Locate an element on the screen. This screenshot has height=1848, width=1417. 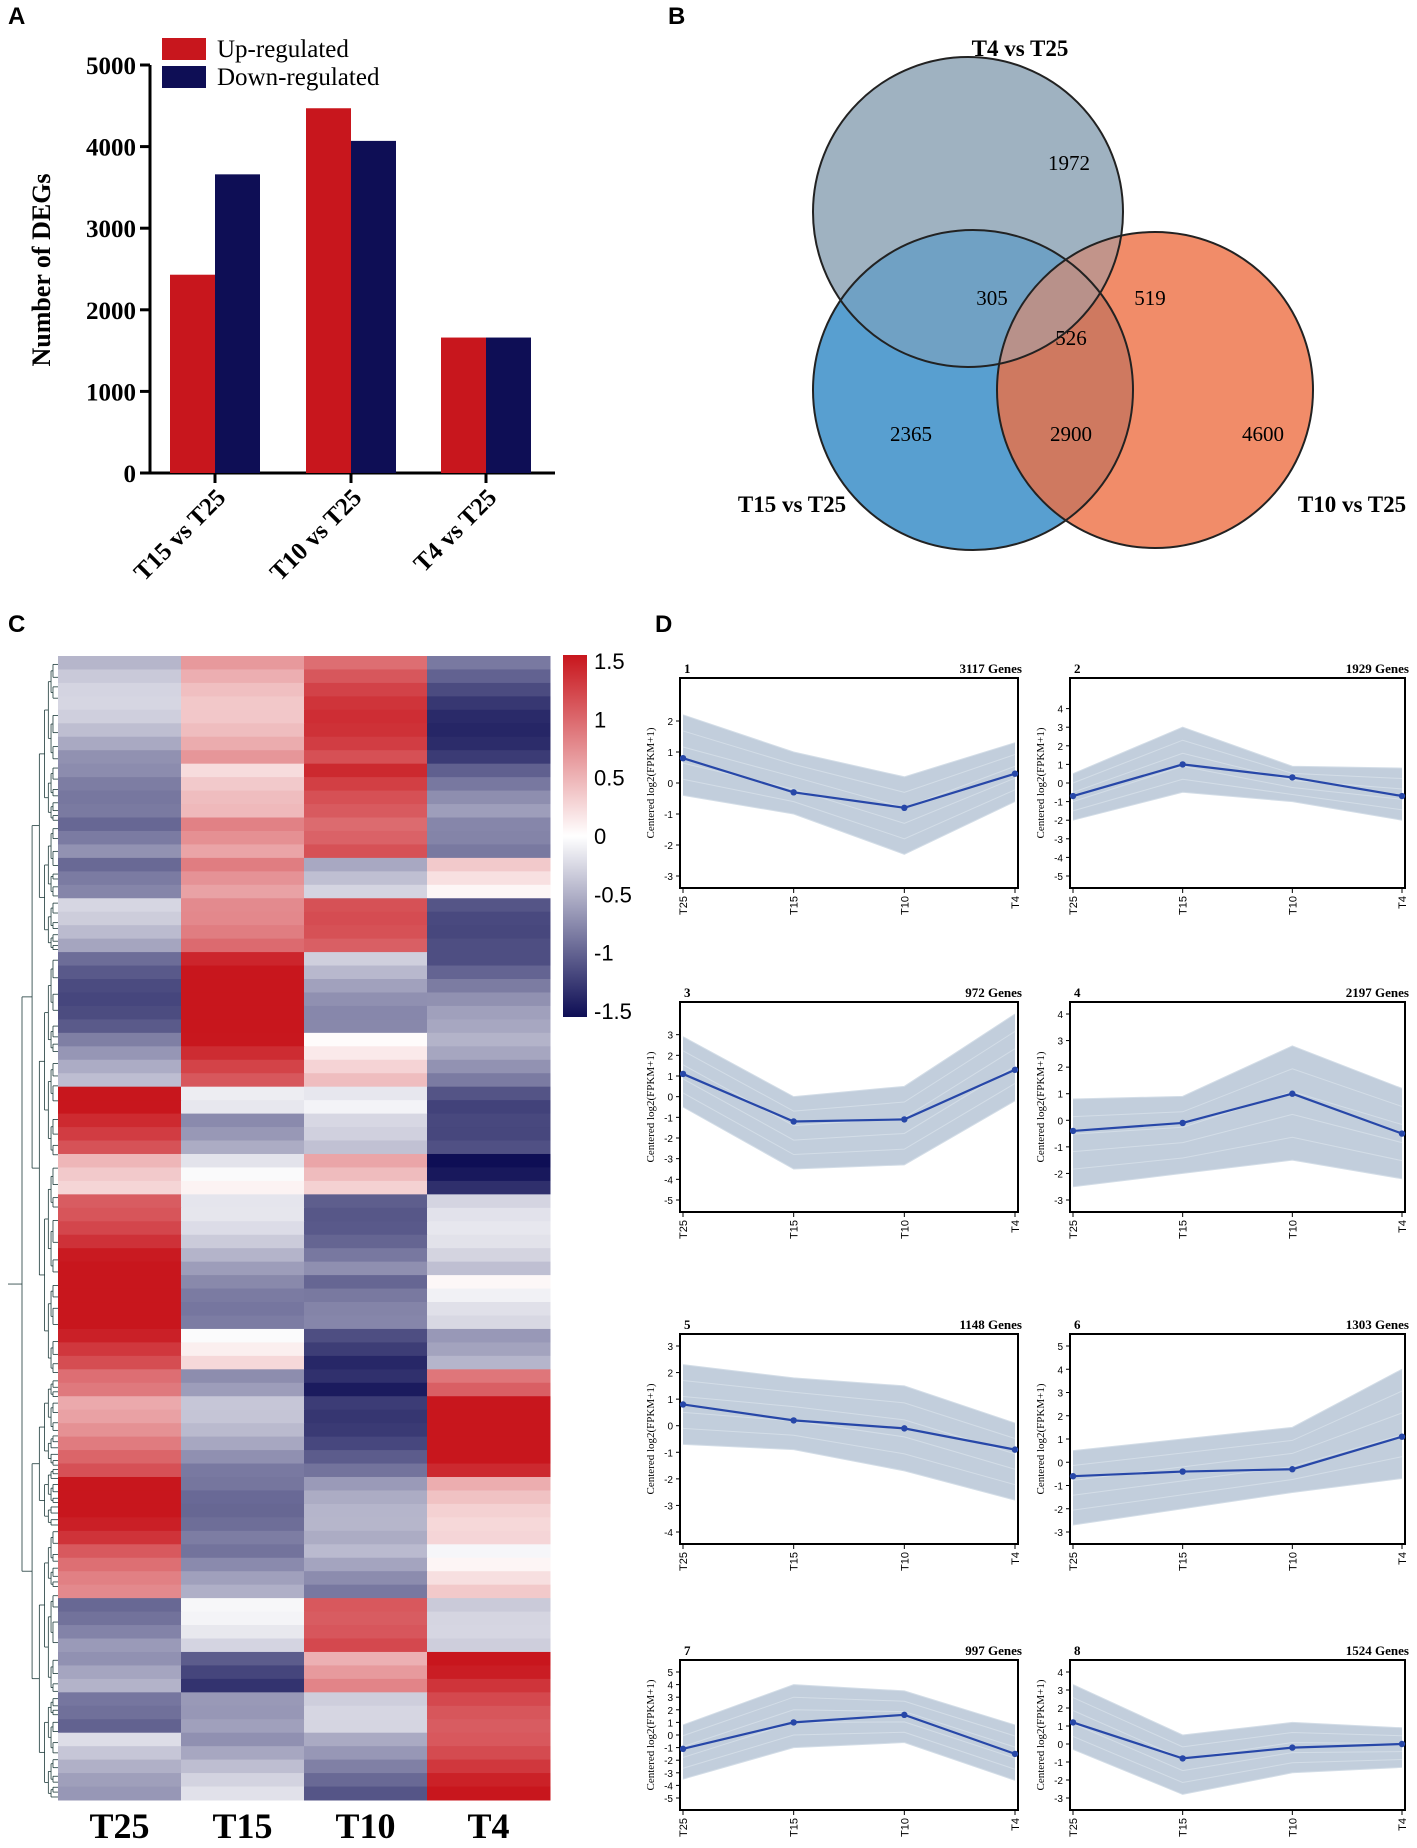
bar-category-label: T10 vs T25 is located at coordinates (316, 535).